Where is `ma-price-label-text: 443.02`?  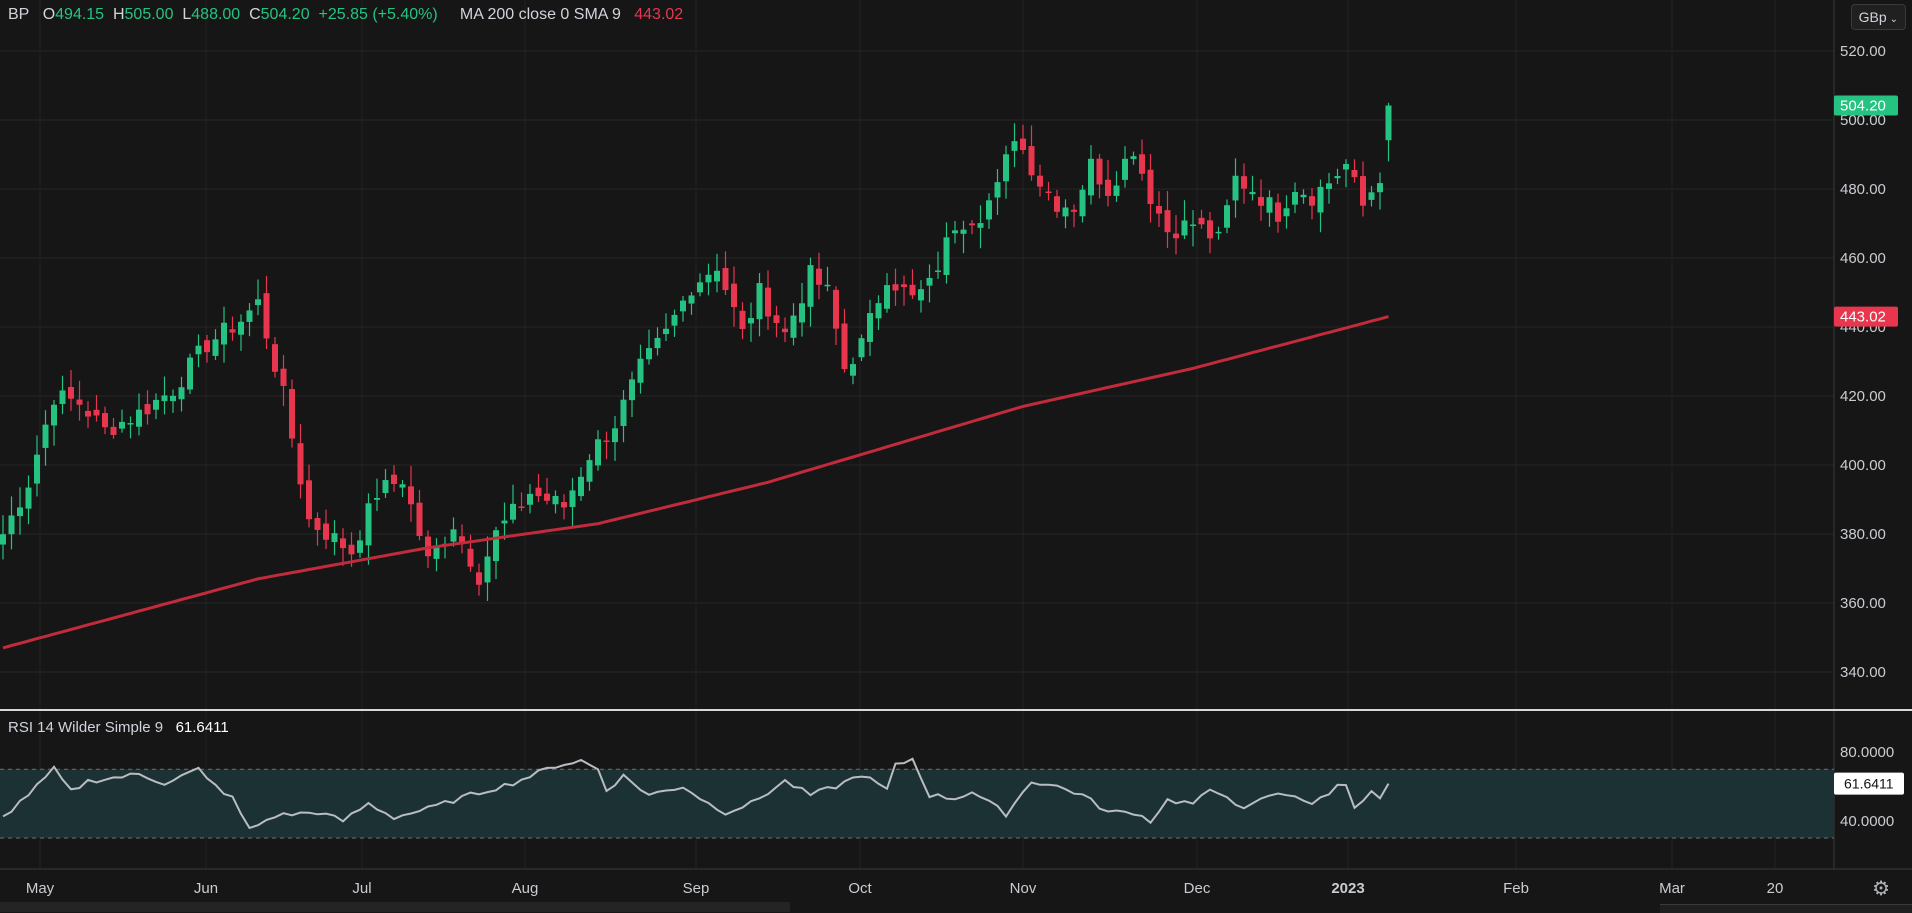 ma-price-label-text: 443.02 is located at coordinates (1863, 317).